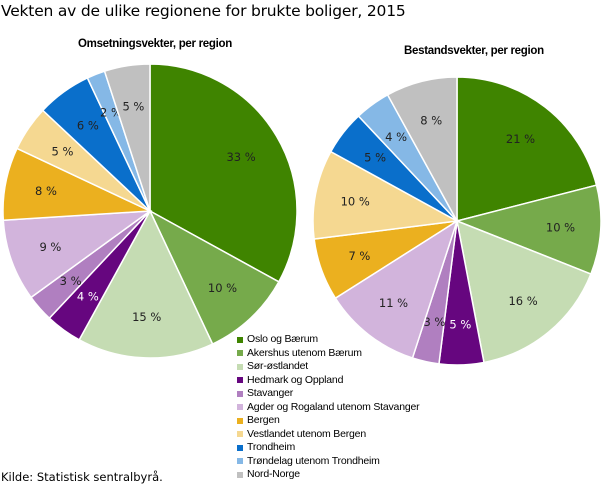 Image resolution: width=609 pixels, height=488 pixels. I want to click on slice-label: 16 %, so click(522, 301).